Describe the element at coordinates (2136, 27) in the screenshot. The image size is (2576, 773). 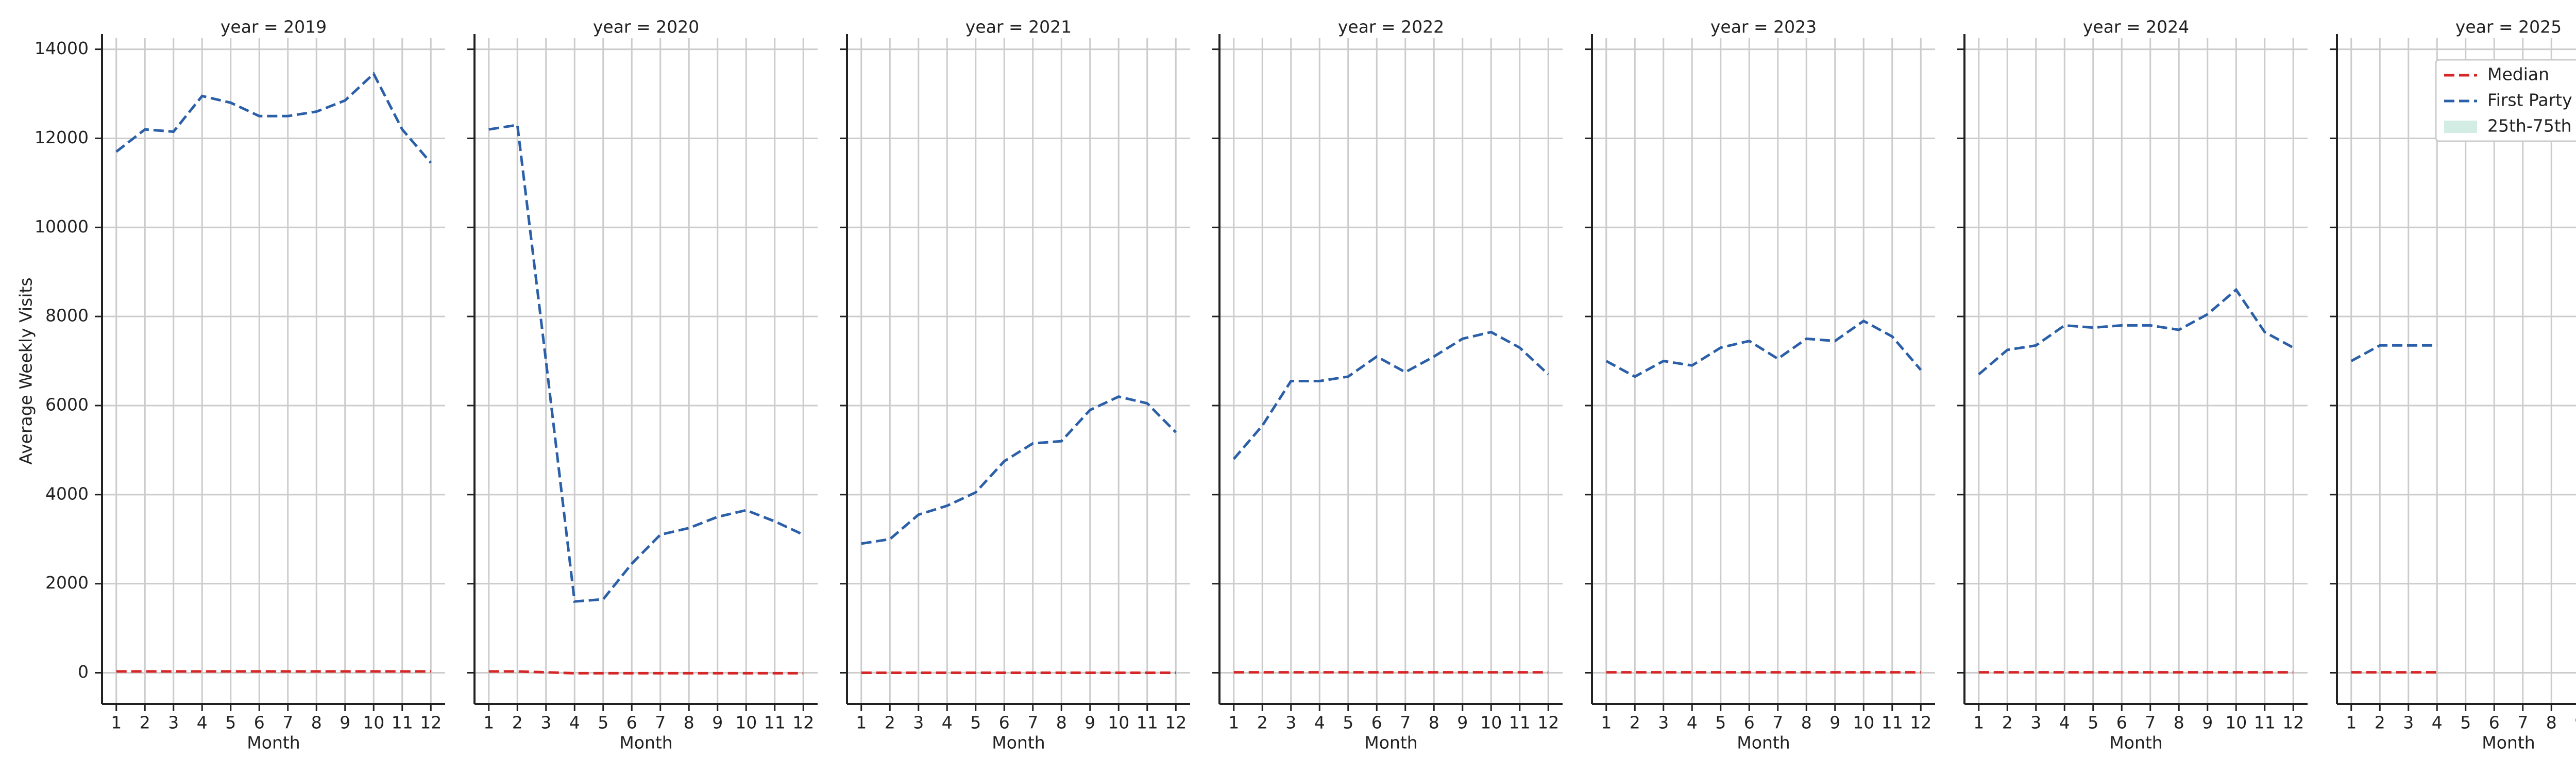
I see `panel-title: year = 2024` at that location.